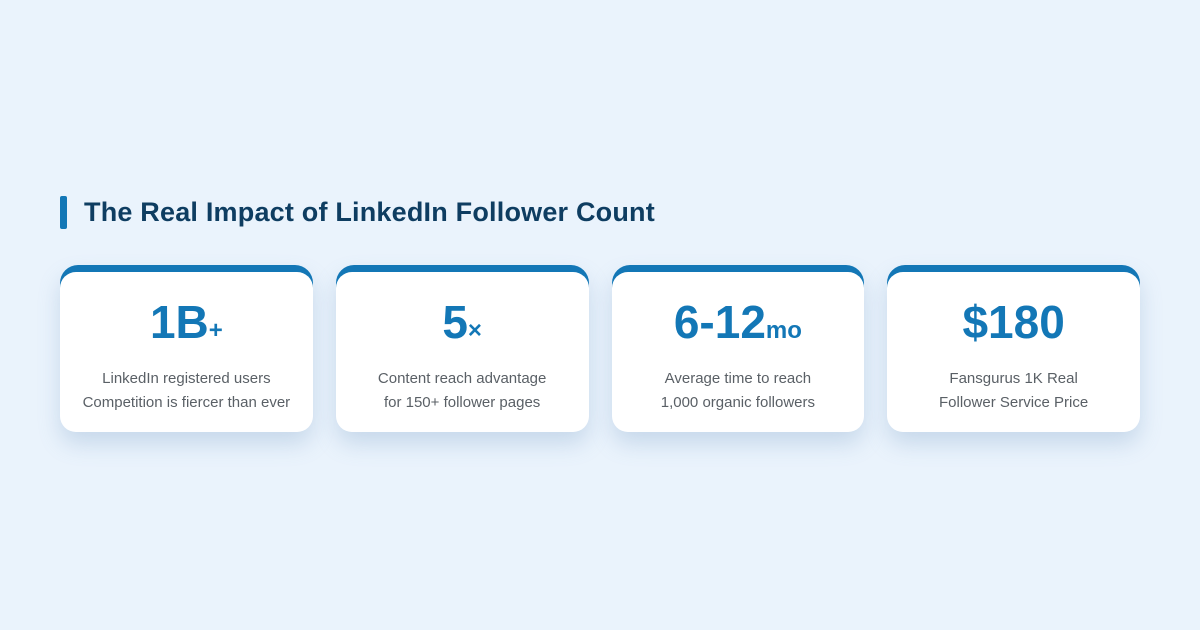 This screenshot has width=1200, height=630. Describe the element at coordinates (462, 378) in the screenshot. I see `stat-description-line1: Content reach advantage` at that location.